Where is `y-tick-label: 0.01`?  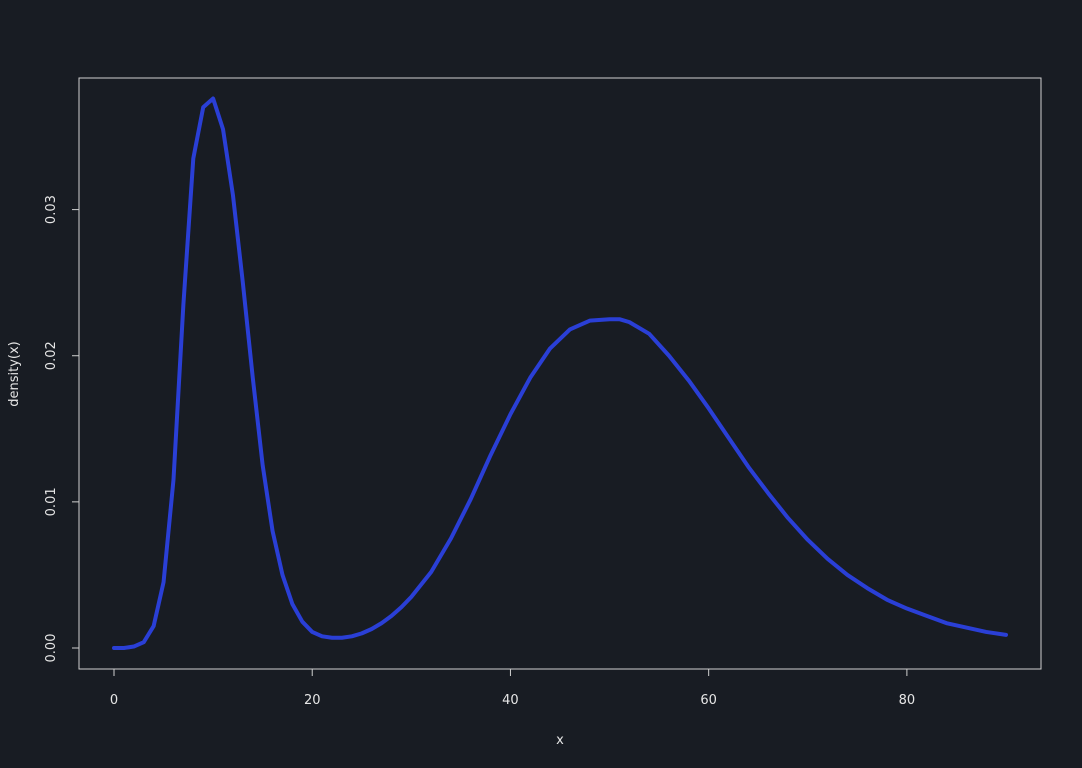 y-tick-label: 0.01 is located at coordinates (51, 501).